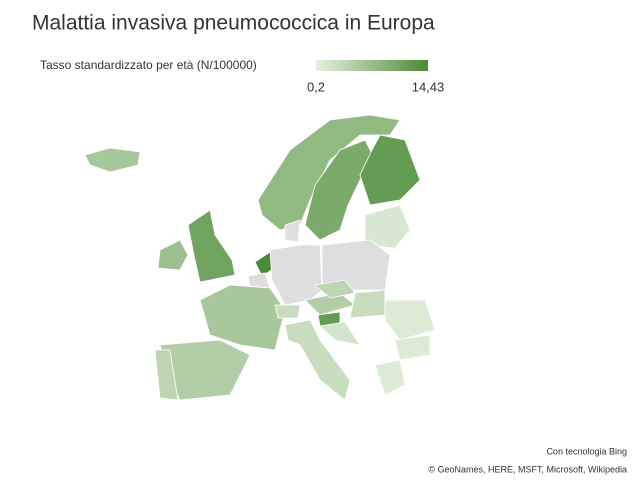 This screenshot has height=490, width=640. I want to click on legend-bar, so click(372, 65).